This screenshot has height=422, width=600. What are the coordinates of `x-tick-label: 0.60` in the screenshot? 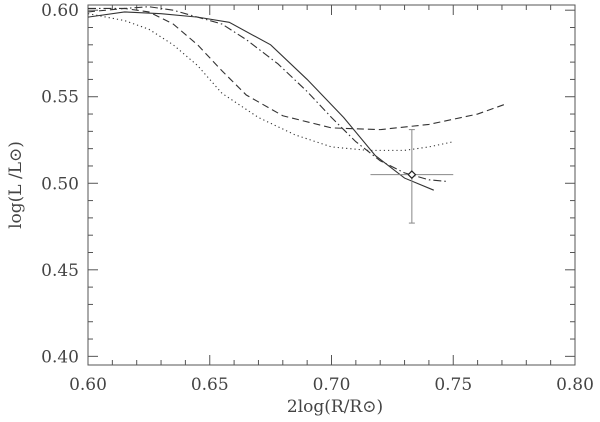 It's located at (88, 385).